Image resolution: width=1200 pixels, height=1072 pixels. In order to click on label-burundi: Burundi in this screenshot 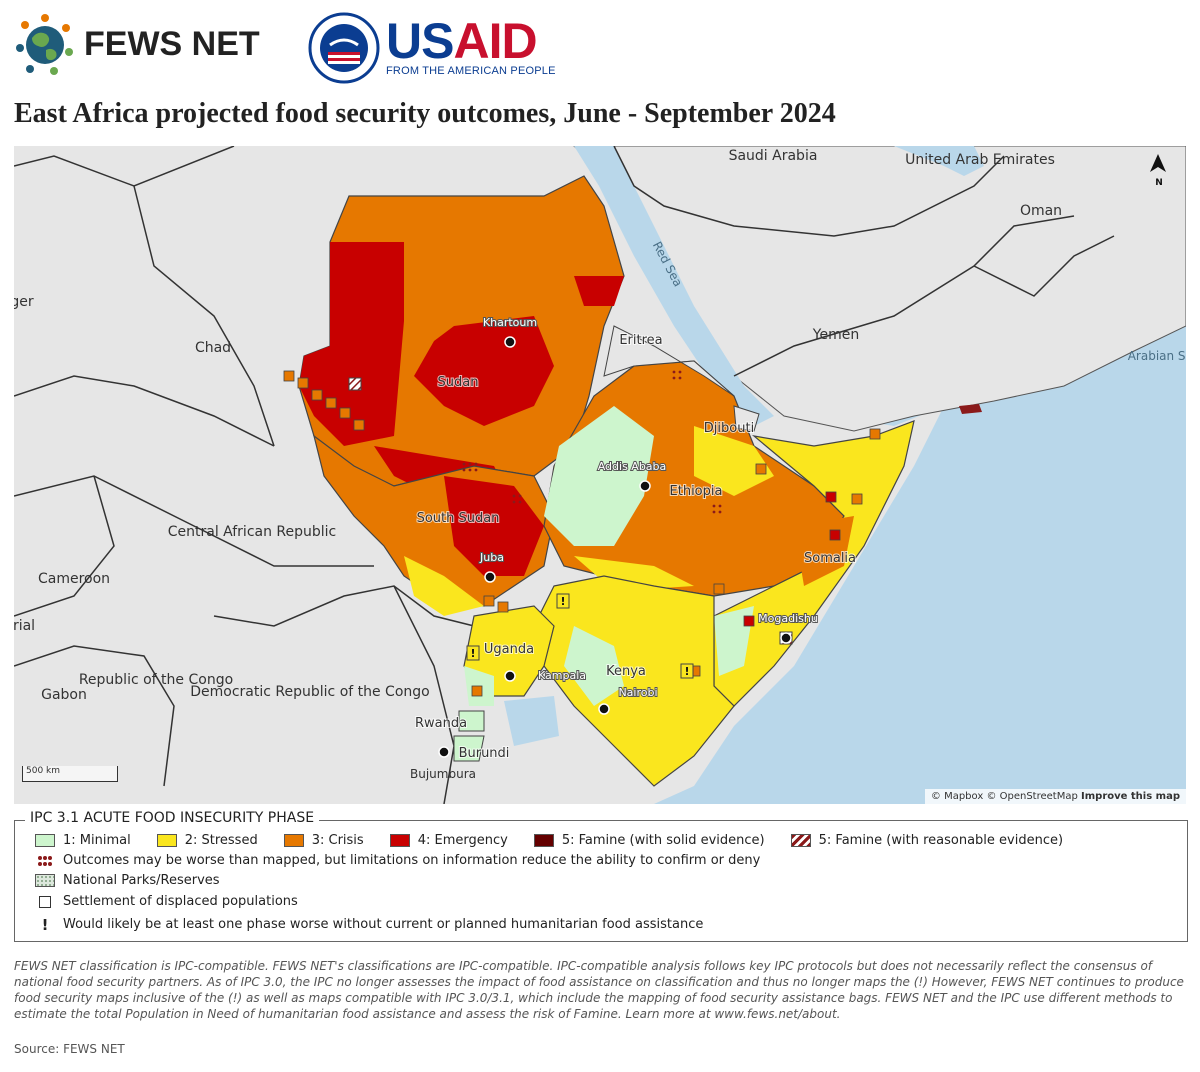, I will do `click(484, 753)`.